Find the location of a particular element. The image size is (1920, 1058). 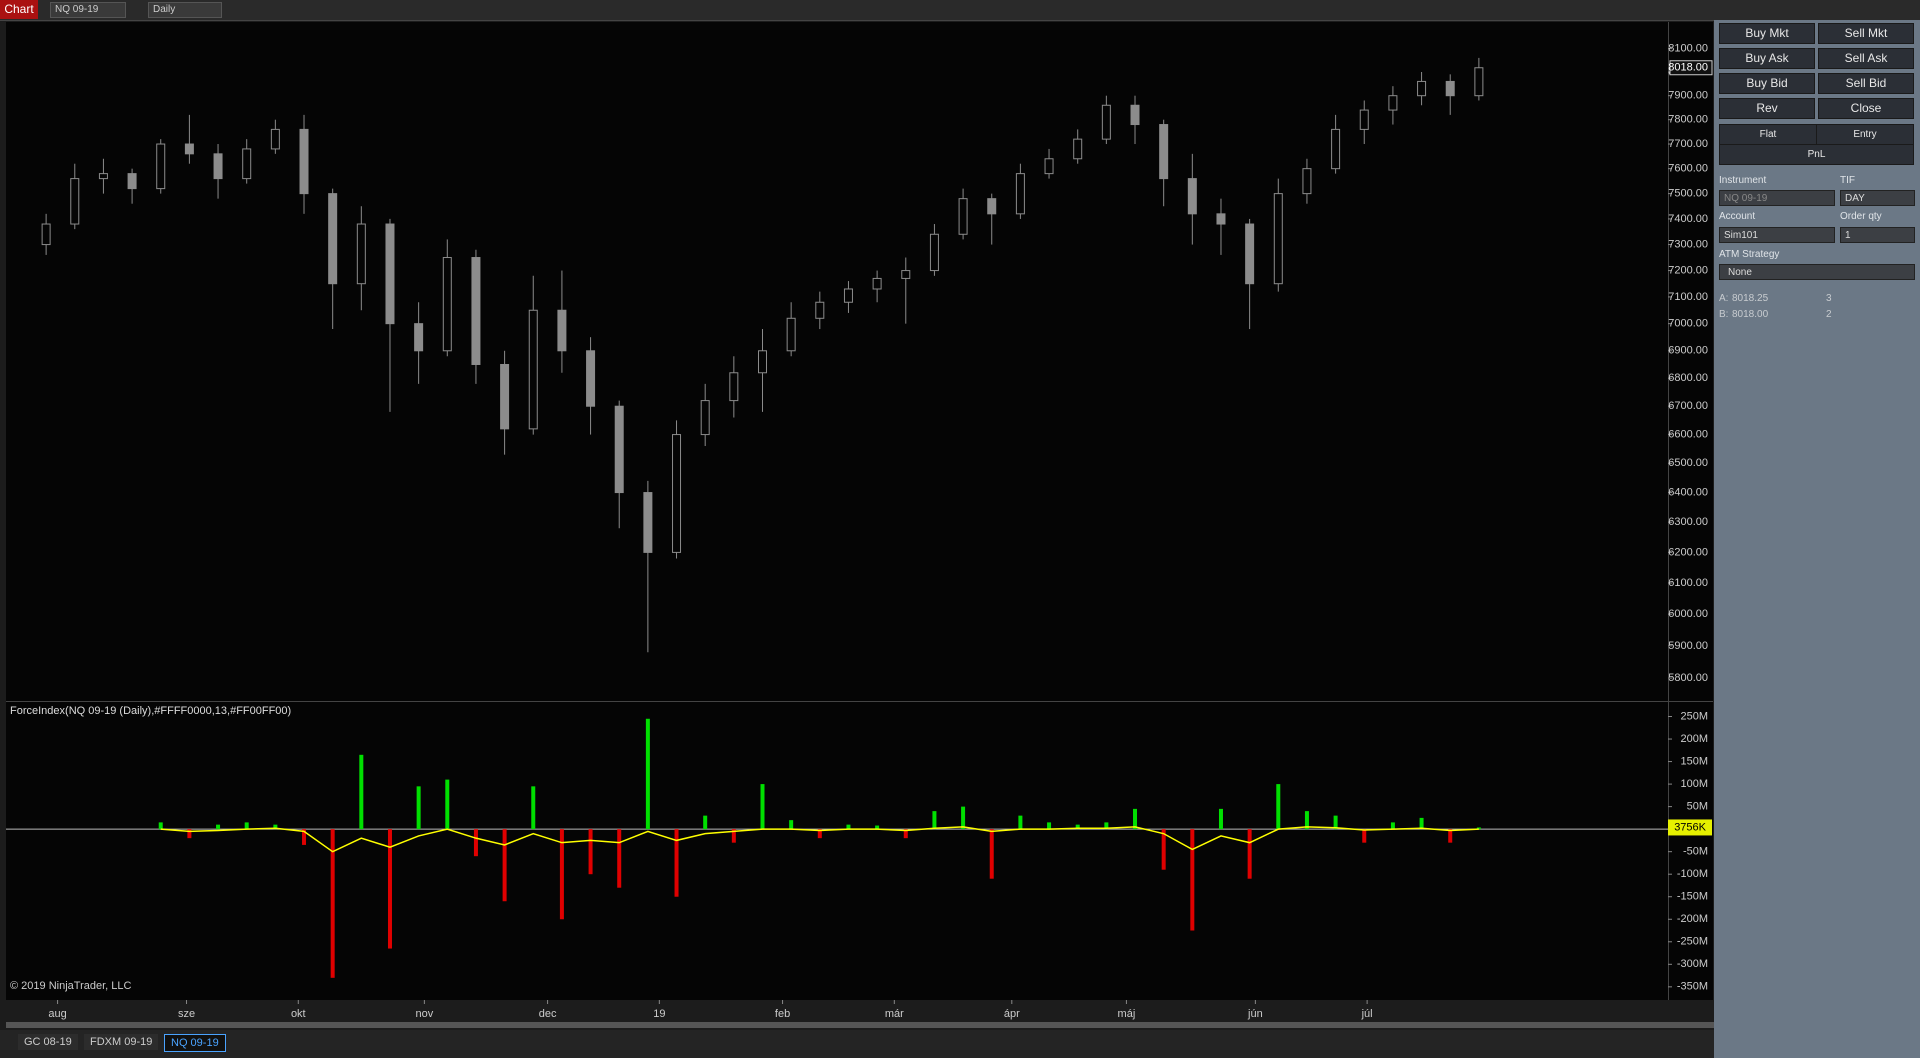

order-button: Rev is located at coordinates (1767, 108).